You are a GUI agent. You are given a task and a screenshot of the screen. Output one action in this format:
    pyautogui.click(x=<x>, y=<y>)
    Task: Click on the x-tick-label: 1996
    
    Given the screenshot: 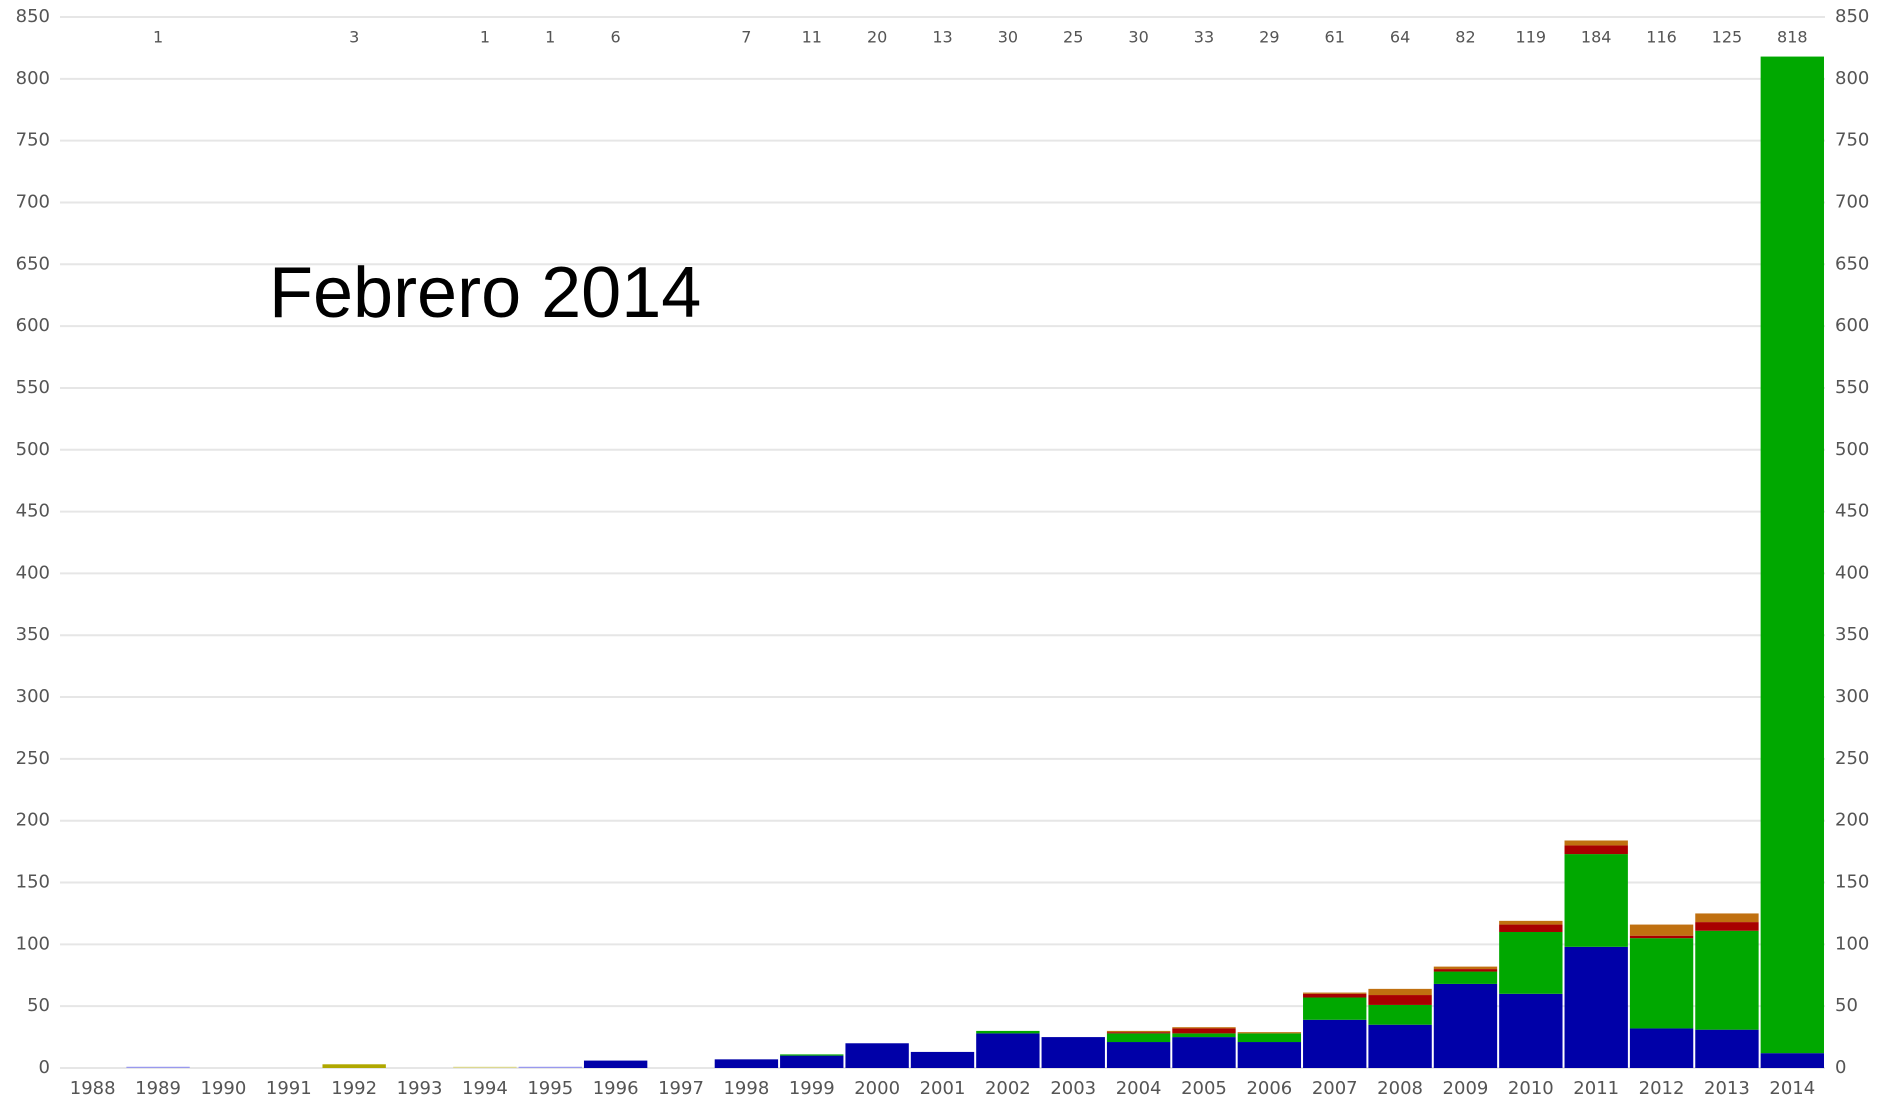 What is the action you would take?
    pyautogui.click(x=616, y=1088)
    